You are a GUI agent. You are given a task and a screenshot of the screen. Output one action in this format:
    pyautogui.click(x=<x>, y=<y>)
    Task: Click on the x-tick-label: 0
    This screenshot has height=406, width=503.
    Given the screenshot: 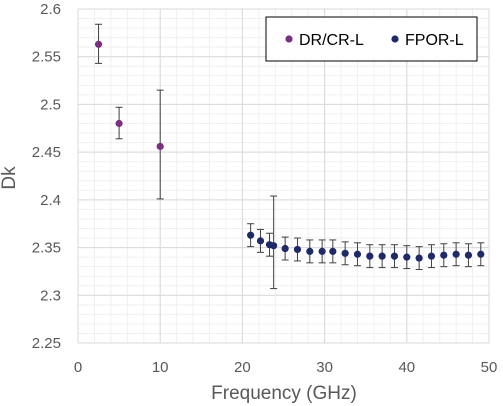 What is the action you would take?
    pyautogui.click(x=78, y=367)
    